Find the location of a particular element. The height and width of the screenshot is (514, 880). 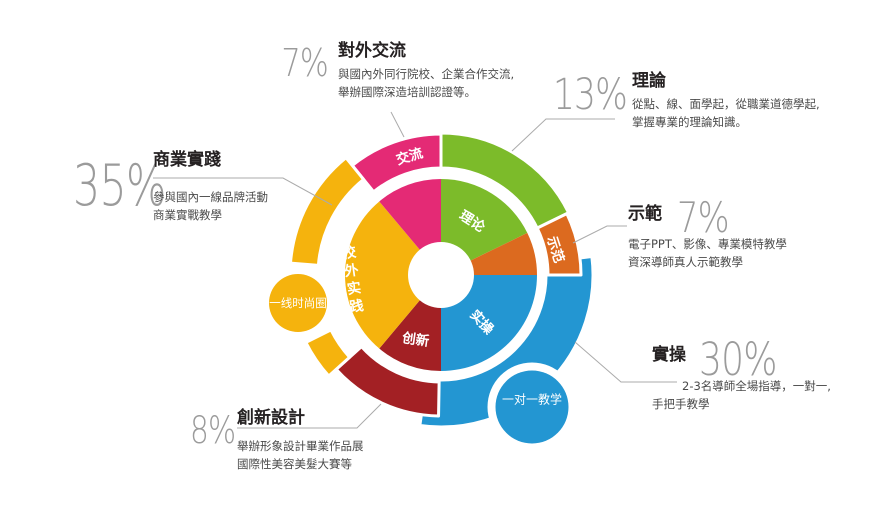

callout-desc-theory: 從點、線、面學起，從職業道德學起, 掌握專業的理論知識。 is located at coordinates (726, 113).